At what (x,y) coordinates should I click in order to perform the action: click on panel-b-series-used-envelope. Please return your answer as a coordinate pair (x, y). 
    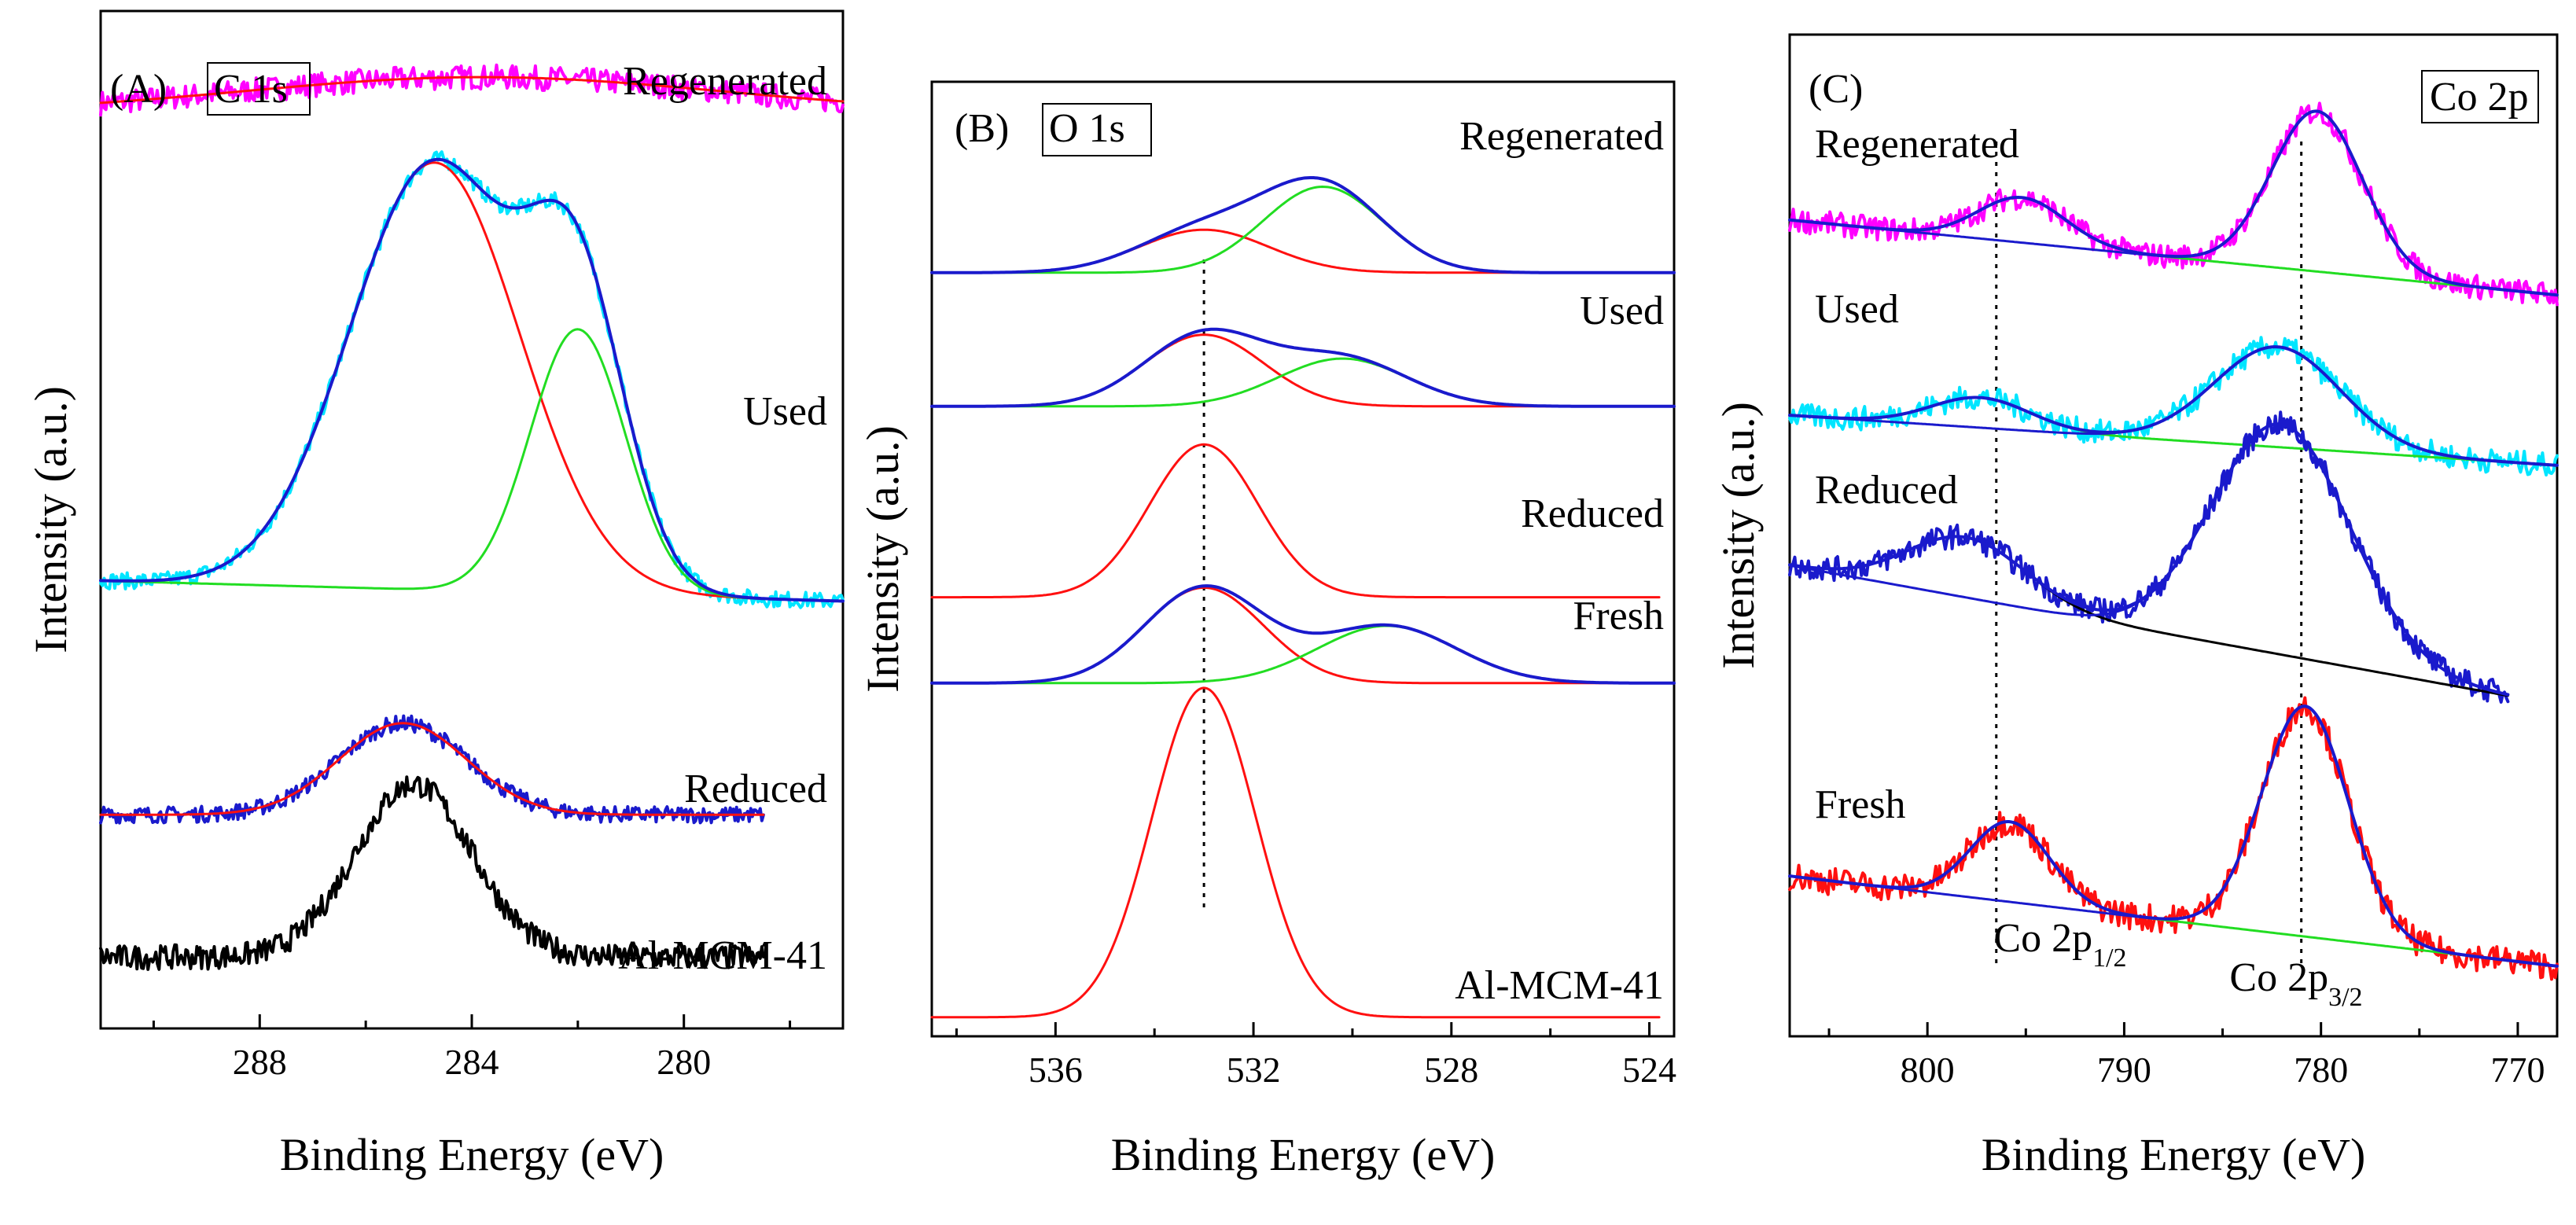
    Looking at the image, I should click on (1303, 367).